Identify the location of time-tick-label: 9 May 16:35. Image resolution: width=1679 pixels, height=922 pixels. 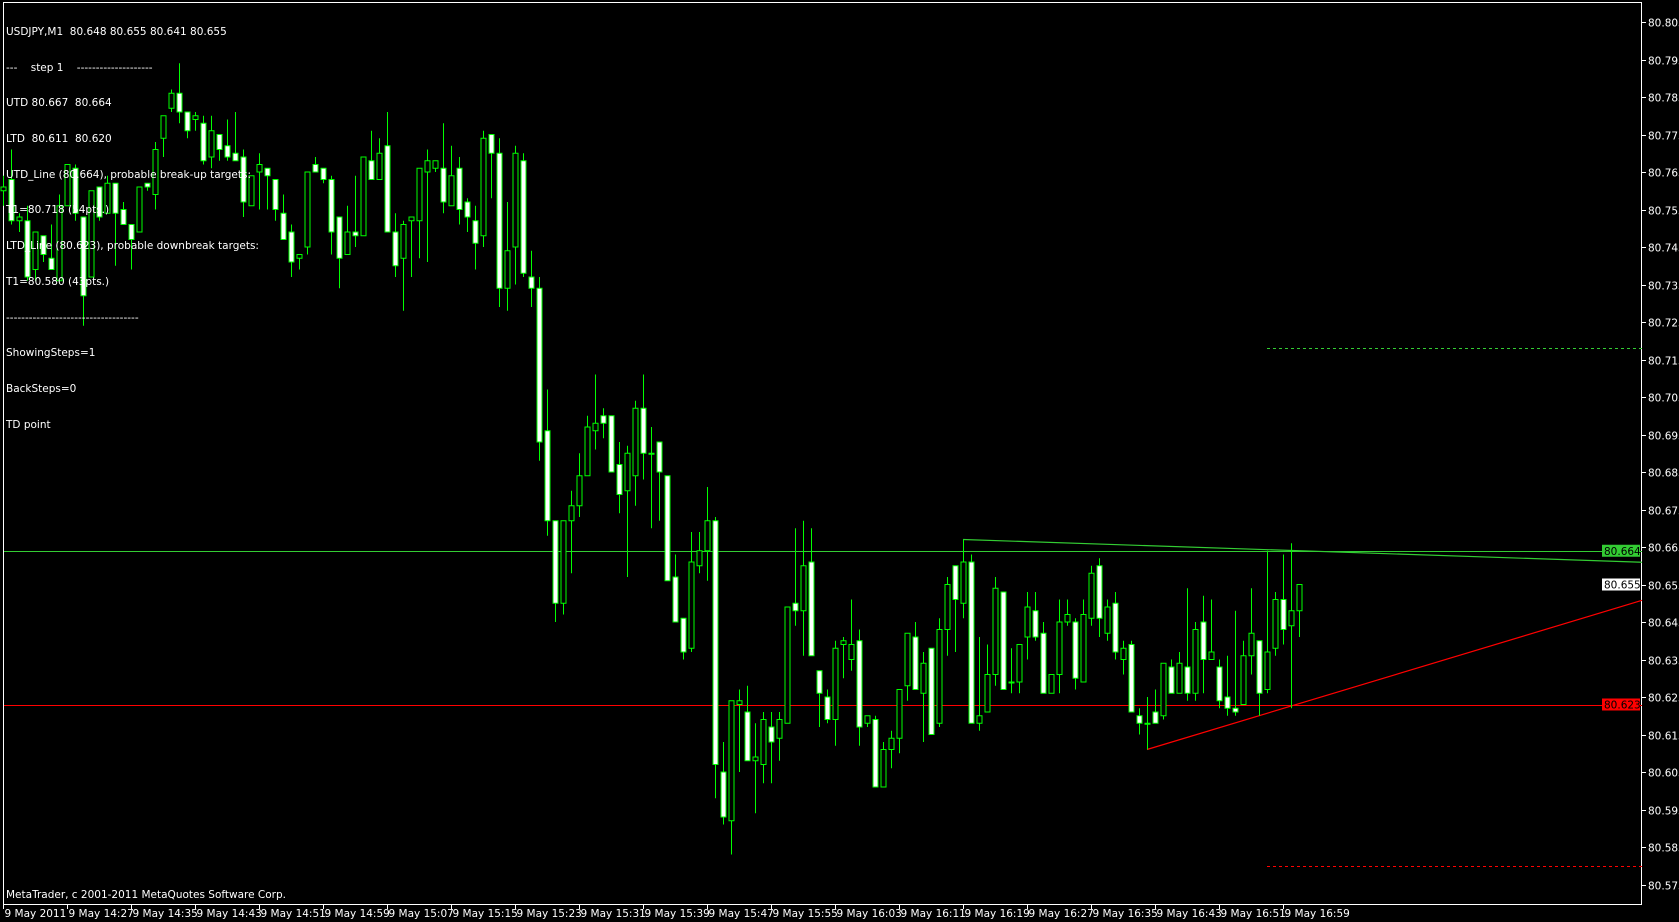
(1125, 914).